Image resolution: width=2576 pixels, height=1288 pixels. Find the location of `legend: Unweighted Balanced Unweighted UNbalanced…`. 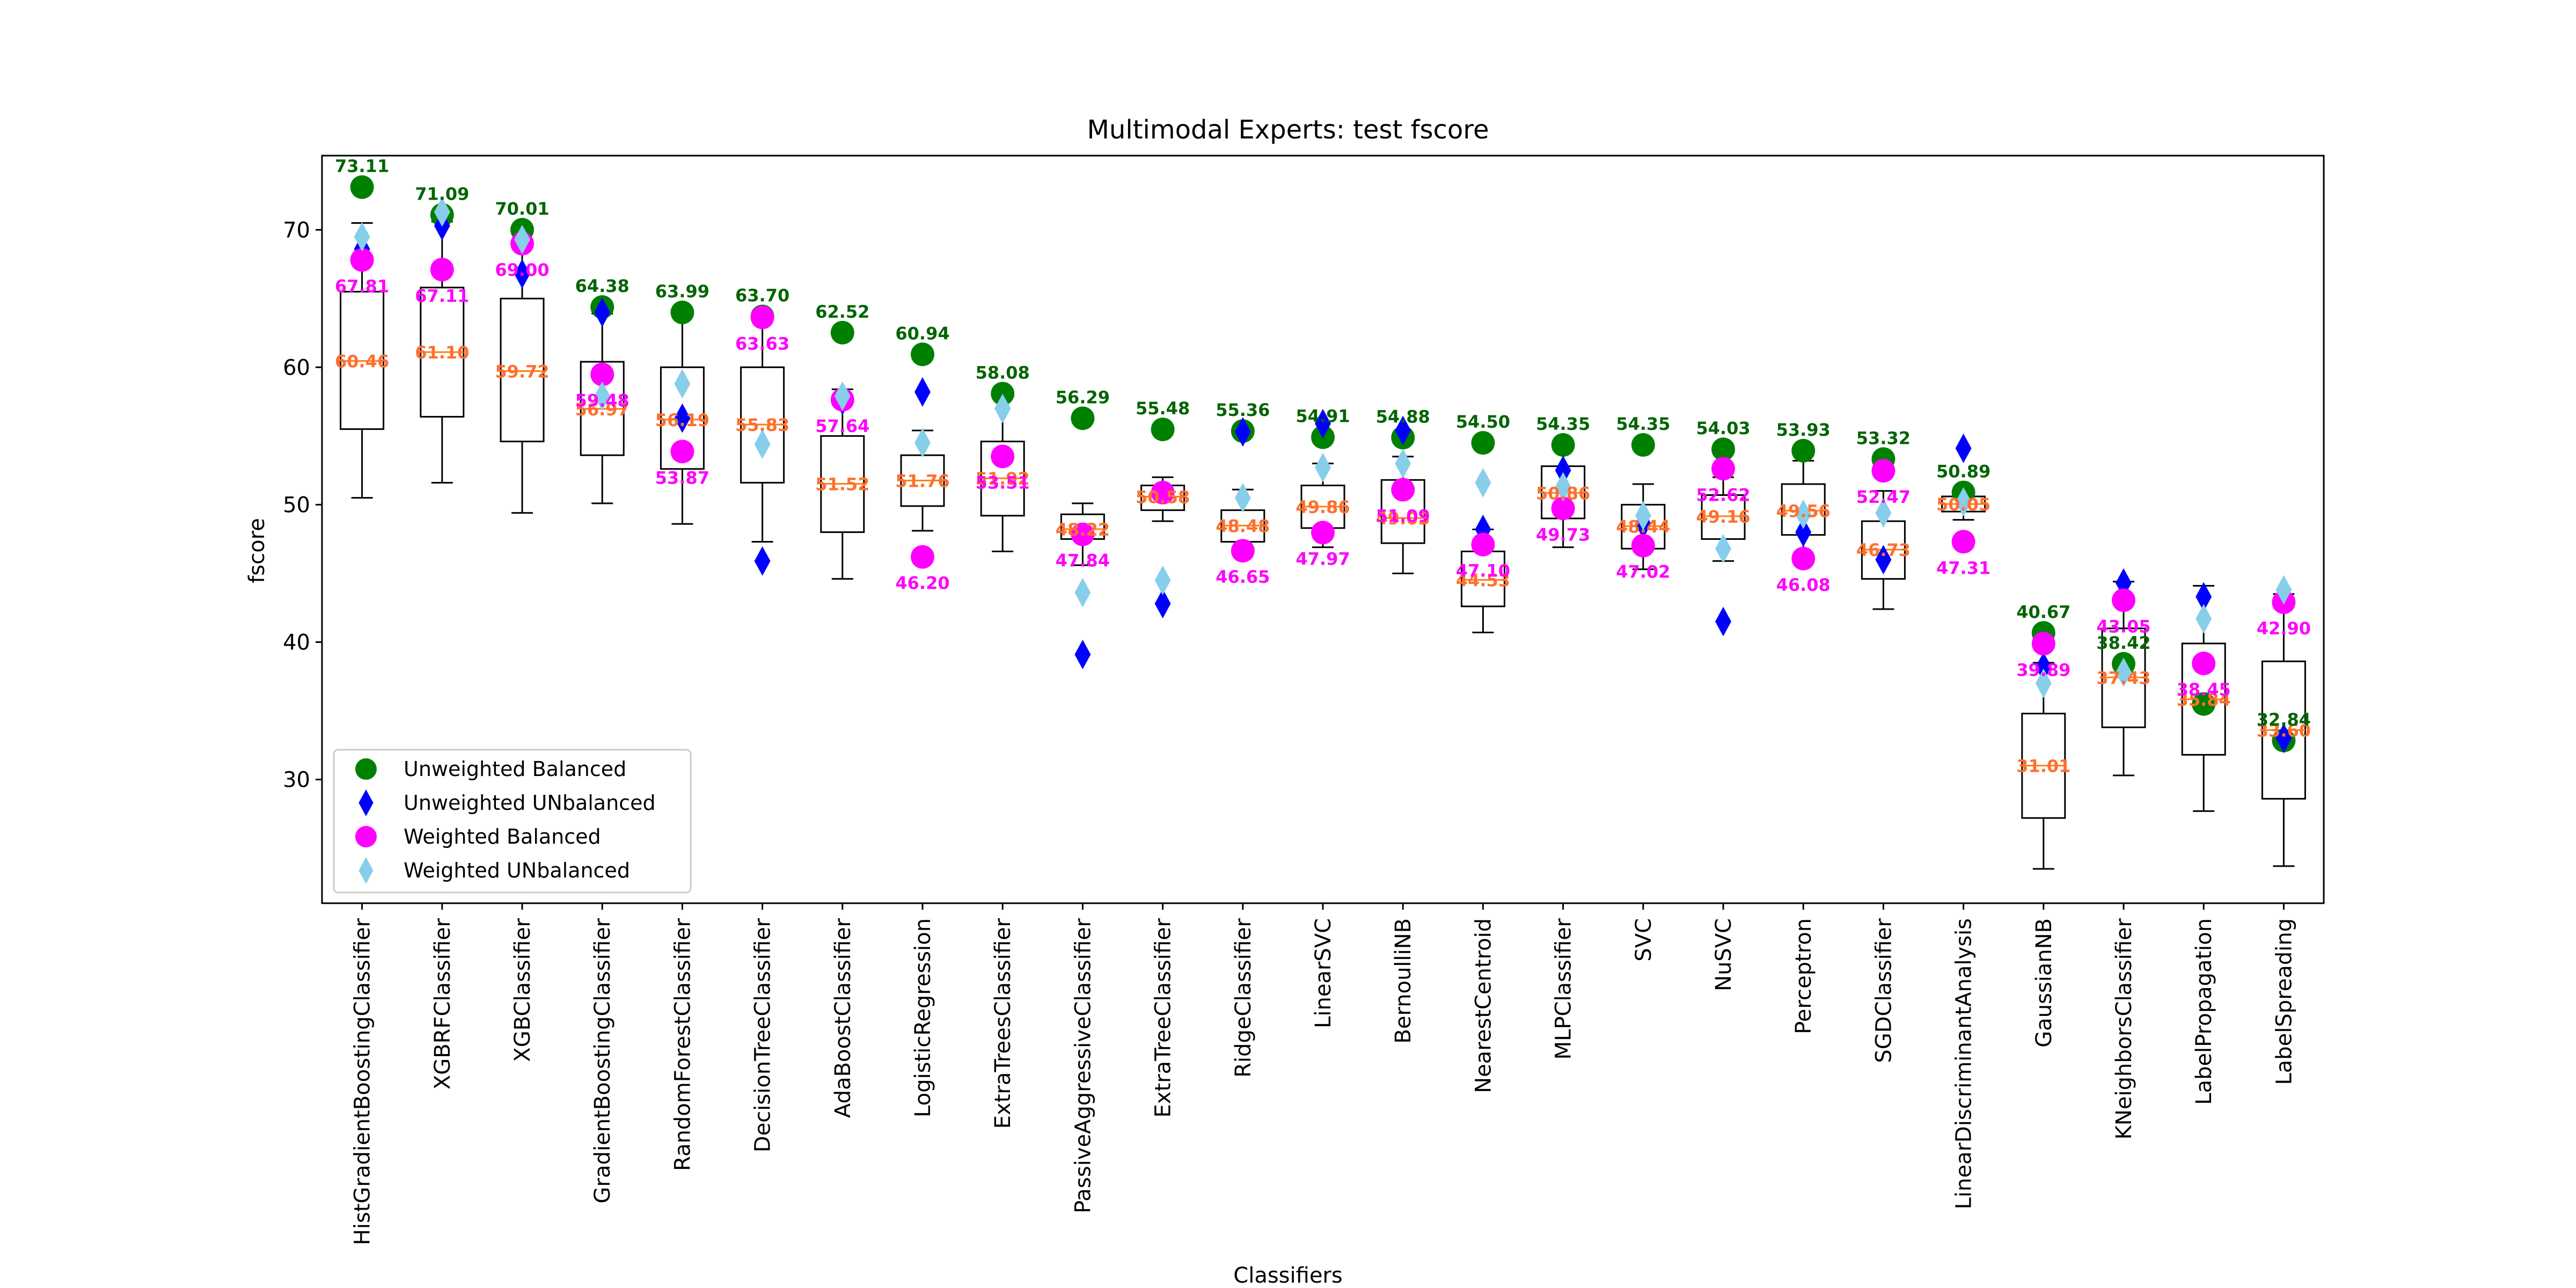

legend: Unweighted Balanced Unweighted UNbalanced… is located at coordinates (512, 821).